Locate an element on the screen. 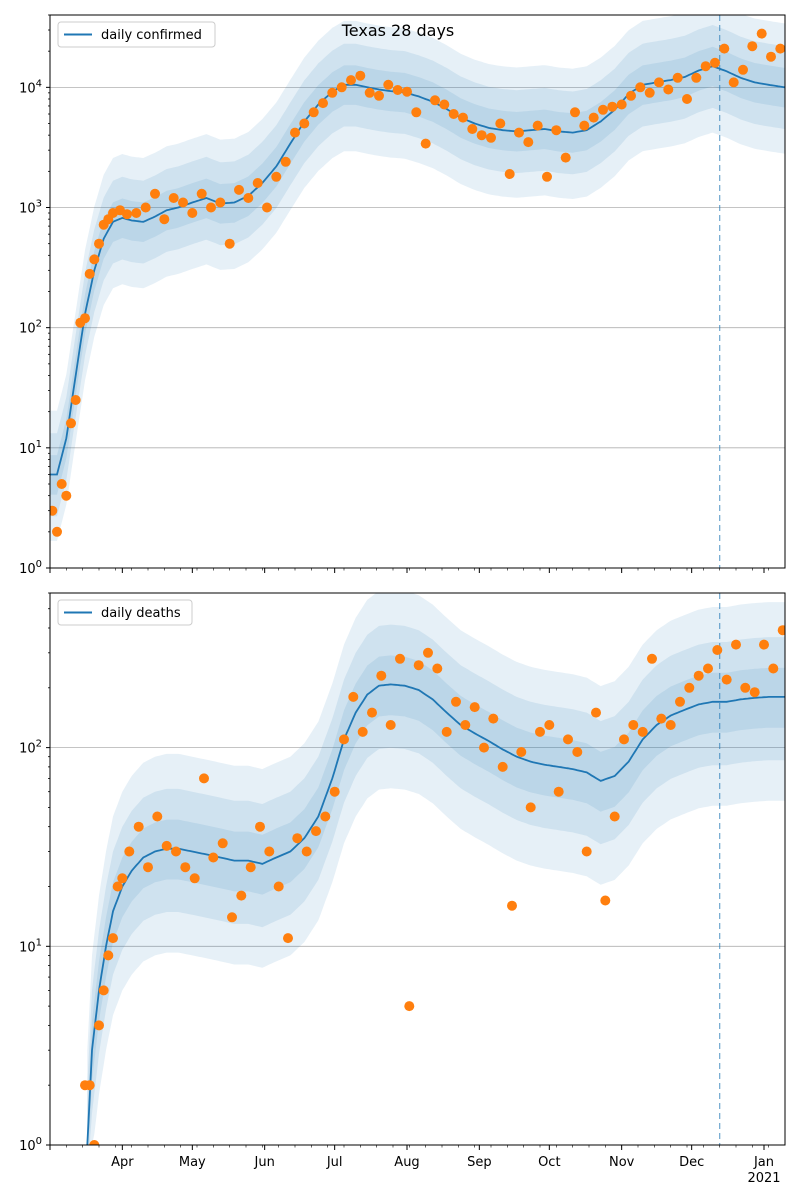  x-year-label: 2021 is located at coordinates (763, 1178).